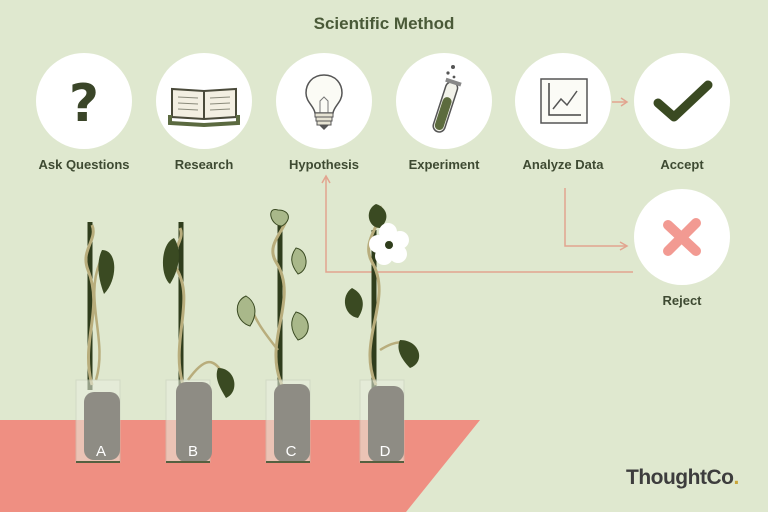  I want to click on plant-tube-d, so click(382, 333).